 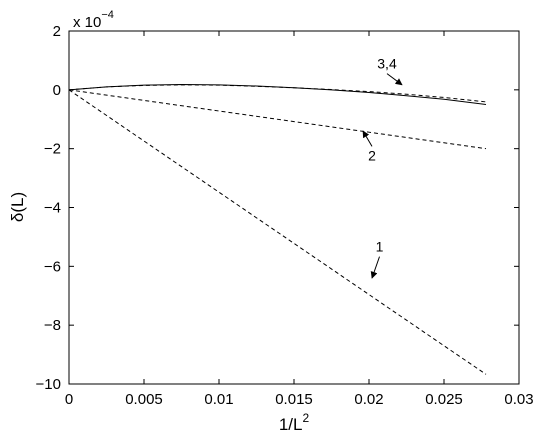 What do you see at coordinates (52, 325) in the screenshot?
I see `y-tick-label: −8` at bounding box center [52, 325].